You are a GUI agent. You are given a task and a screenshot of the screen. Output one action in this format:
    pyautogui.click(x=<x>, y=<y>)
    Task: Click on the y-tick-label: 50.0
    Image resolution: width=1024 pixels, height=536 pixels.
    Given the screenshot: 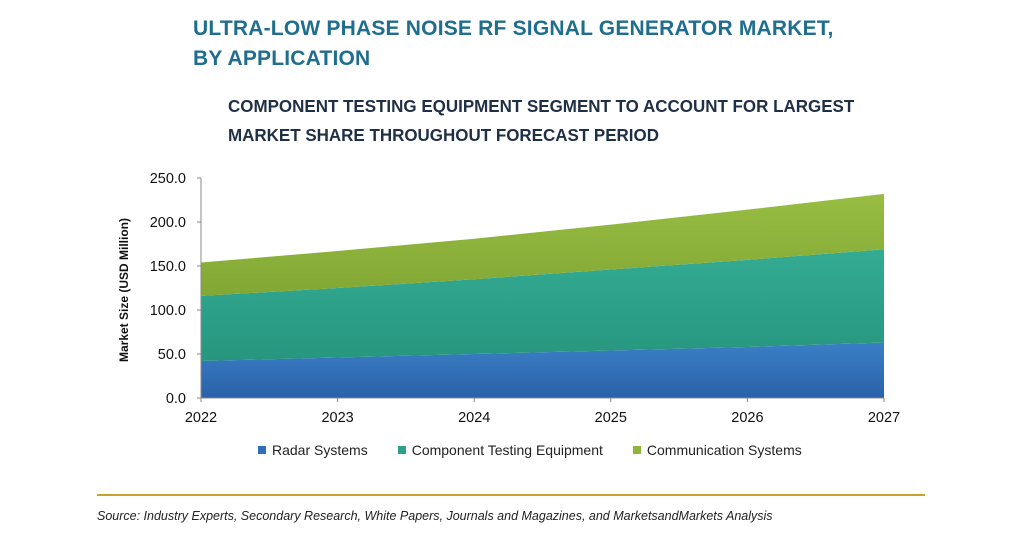 What is the action you would take?
    pyautogui.click(x=172, y=355)
    